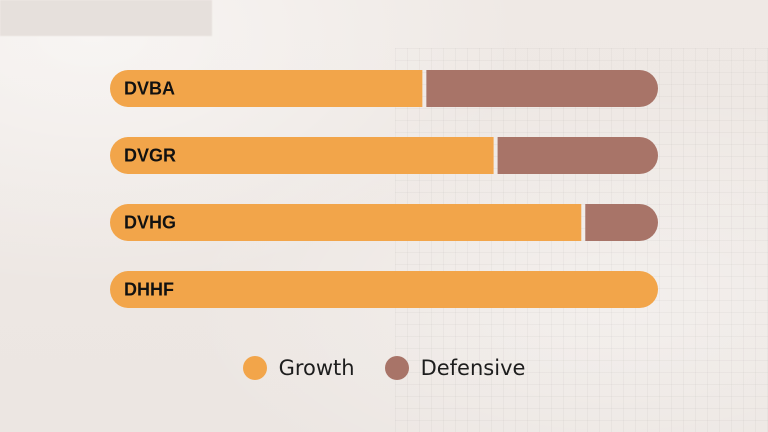 The height and width of the screenshot is (432, 768). I want to click on bar-row-dhhf, so click(384, 289).